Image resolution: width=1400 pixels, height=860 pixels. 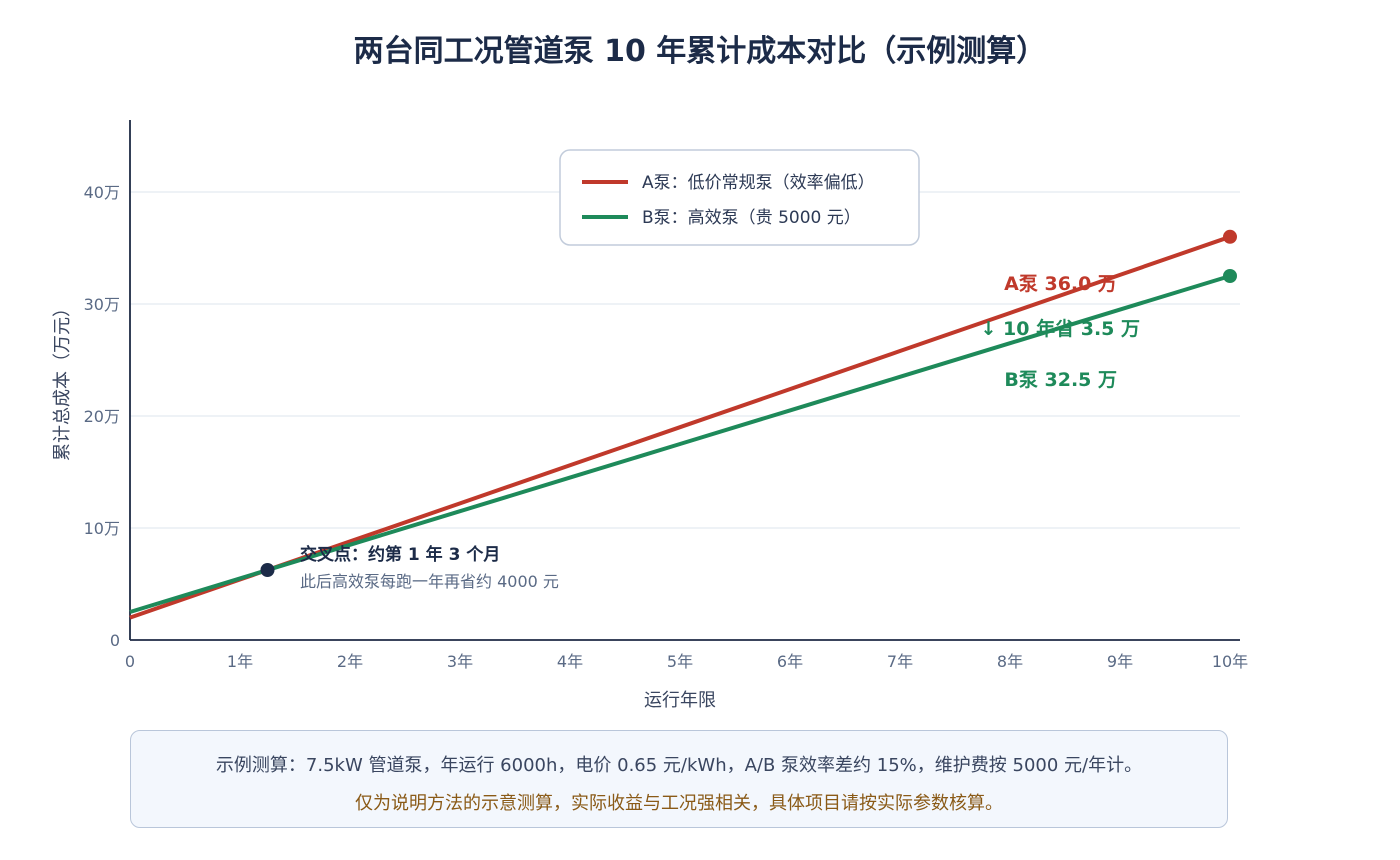 I want to click on x-tick-label: 8年, so click(x=1010, y=661).